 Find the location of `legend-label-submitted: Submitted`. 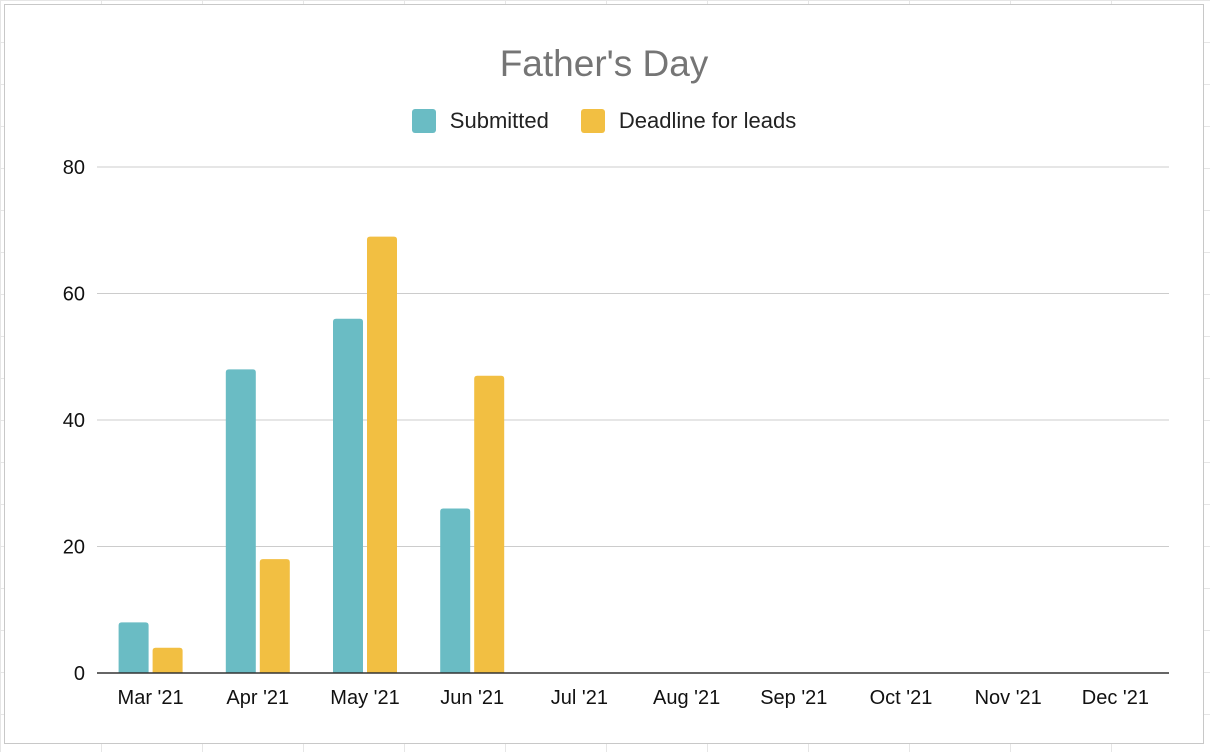

legend-label-submitted: Submitted is located at coordinates (499, 120).